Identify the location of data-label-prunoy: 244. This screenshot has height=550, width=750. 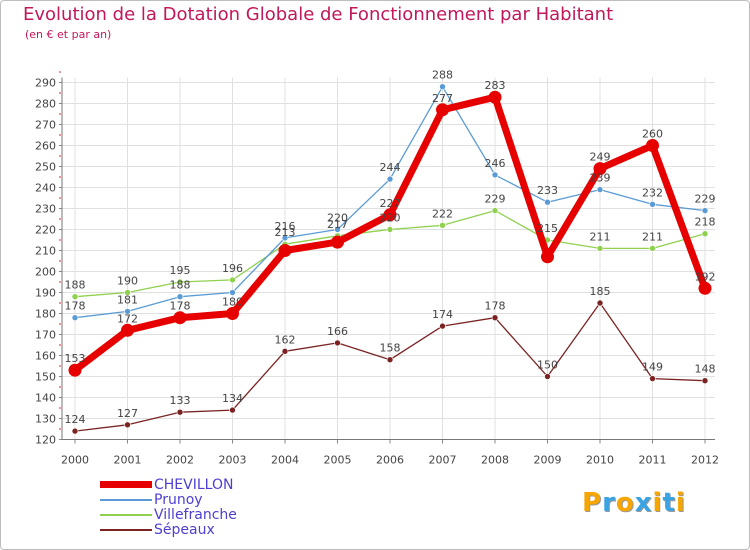
(390, 167).